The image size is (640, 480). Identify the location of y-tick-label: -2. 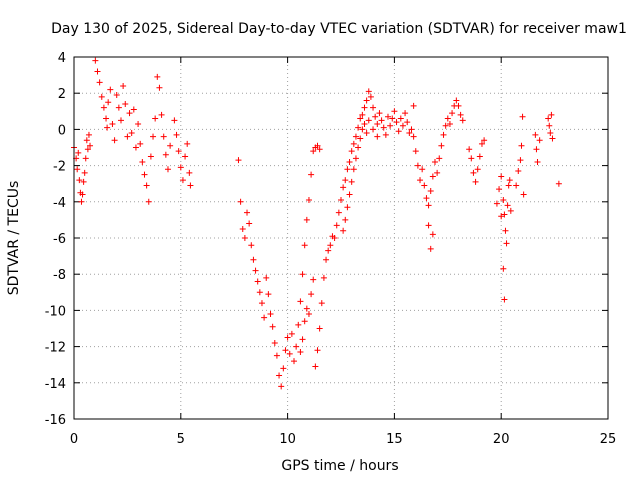
(59, 167).